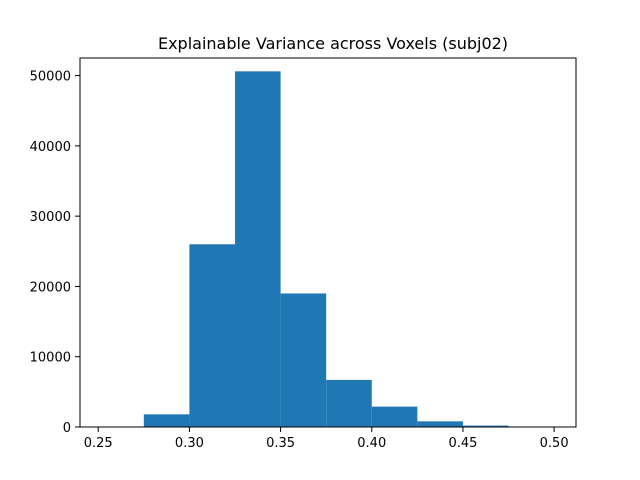 This screenshot has width=640, height=480. What do you see at coordinates (98, 443) in the screenshot?
I see `x-tick-label-0: 0.25` at bounding box center [98, 443].